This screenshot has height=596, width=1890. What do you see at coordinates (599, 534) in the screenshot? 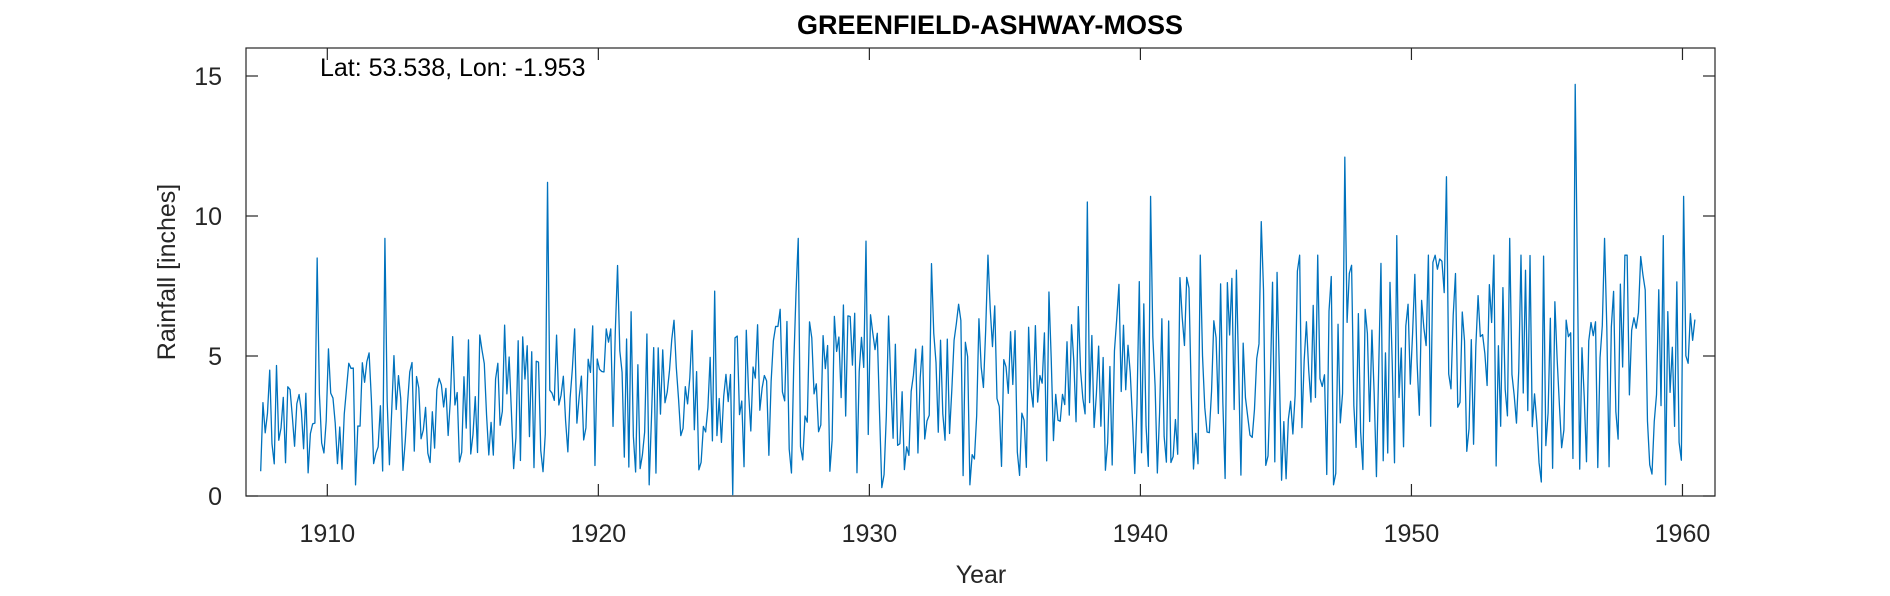
I see `x-tick-label-1920: 1920` at bounding box center [599, 534].